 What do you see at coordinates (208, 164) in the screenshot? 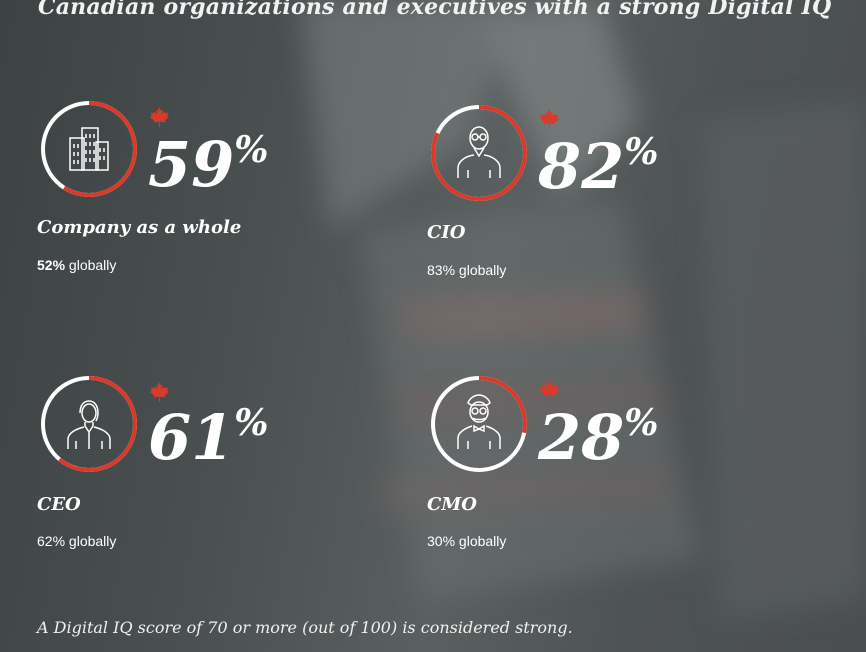
I see `stat-value: 59%` at bounding box center [208, 164].